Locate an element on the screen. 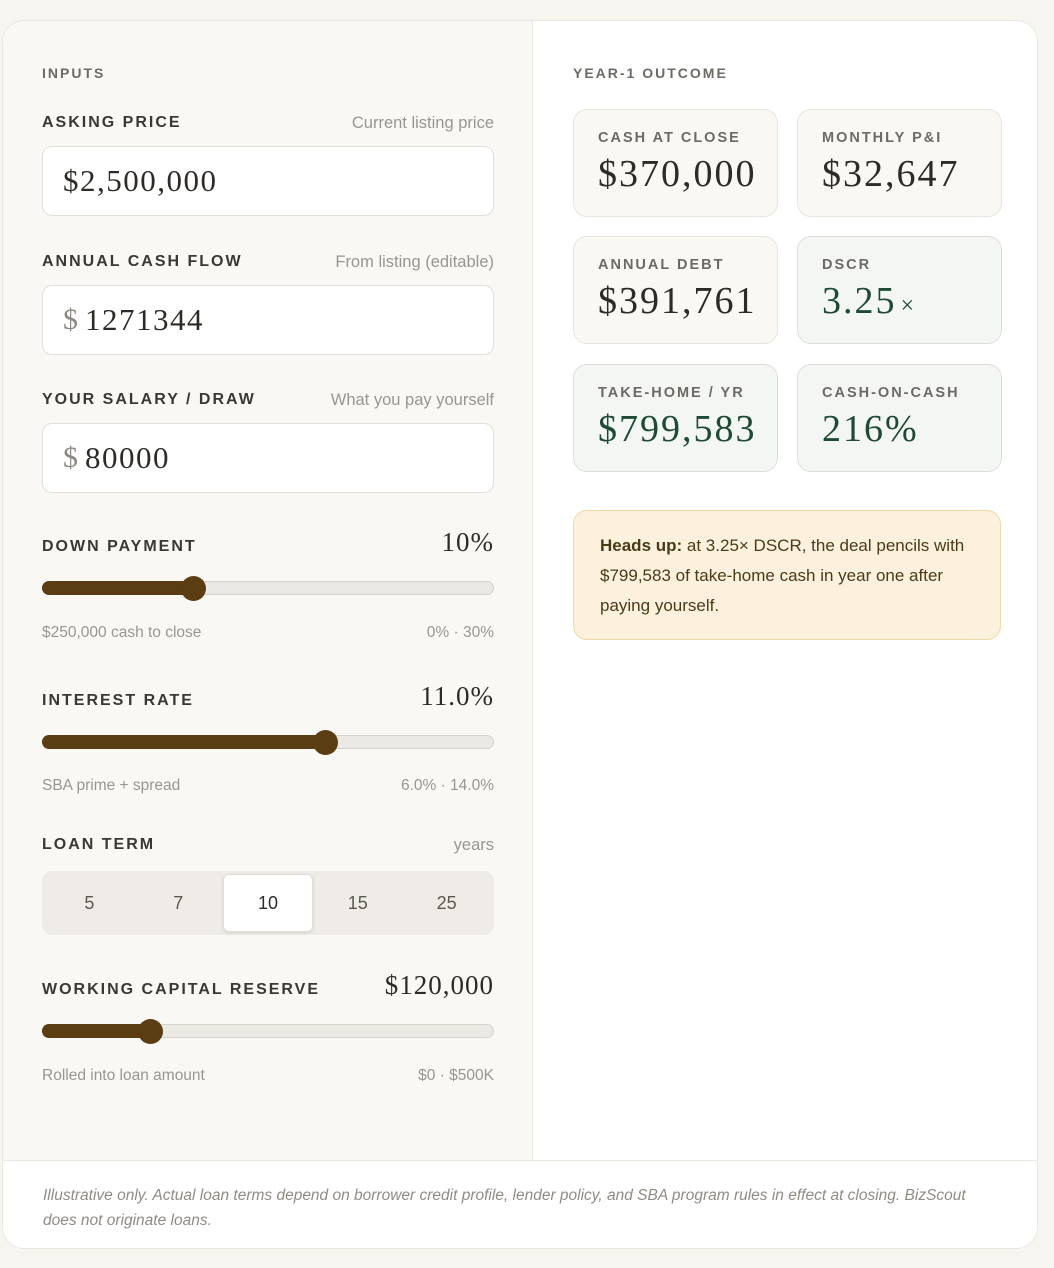  loan-term-option-10: 10 is located at coordinates (268, 903).